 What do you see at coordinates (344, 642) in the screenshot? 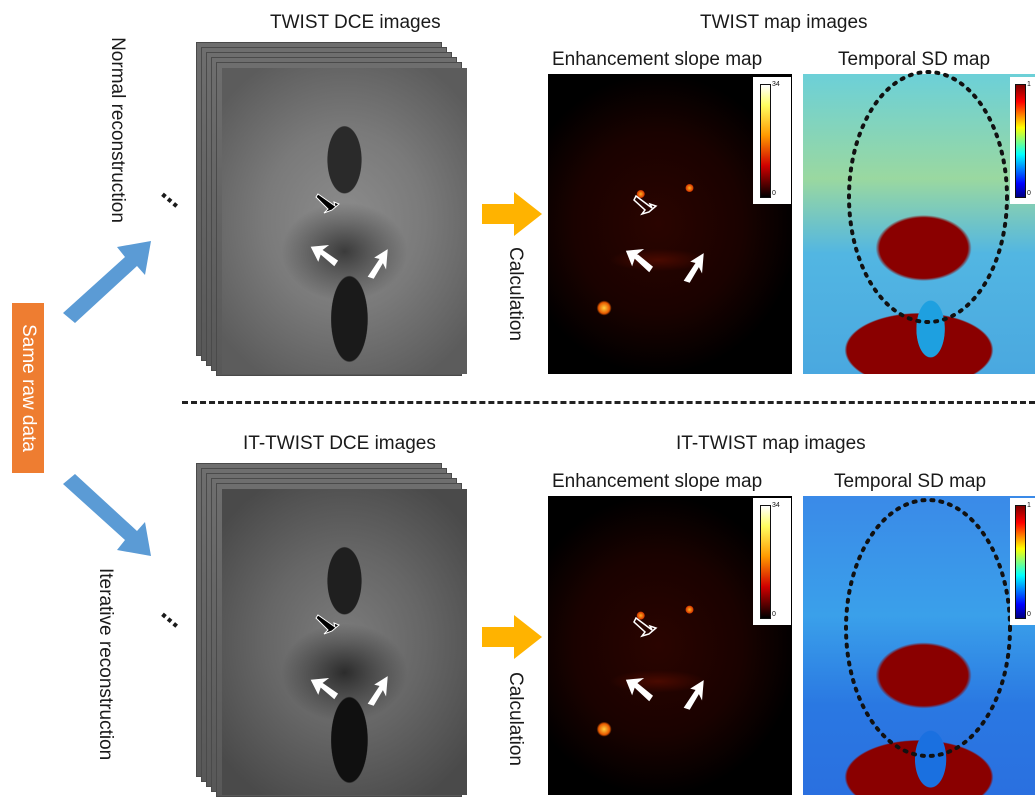
I see `it-twist-dce-image` at bounding box center [344, 642].